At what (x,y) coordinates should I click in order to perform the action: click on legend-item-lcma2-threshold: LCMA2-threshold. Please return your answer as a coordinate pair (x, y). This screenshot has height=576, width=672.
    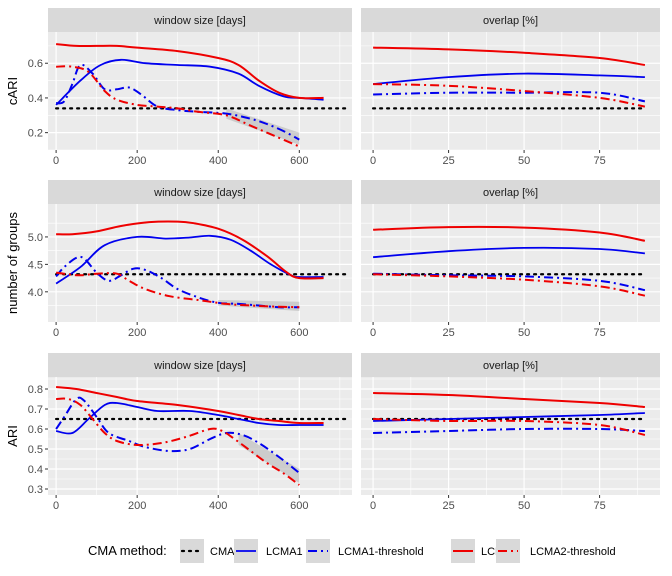
    Looking at the image, I should click on (556, 551).